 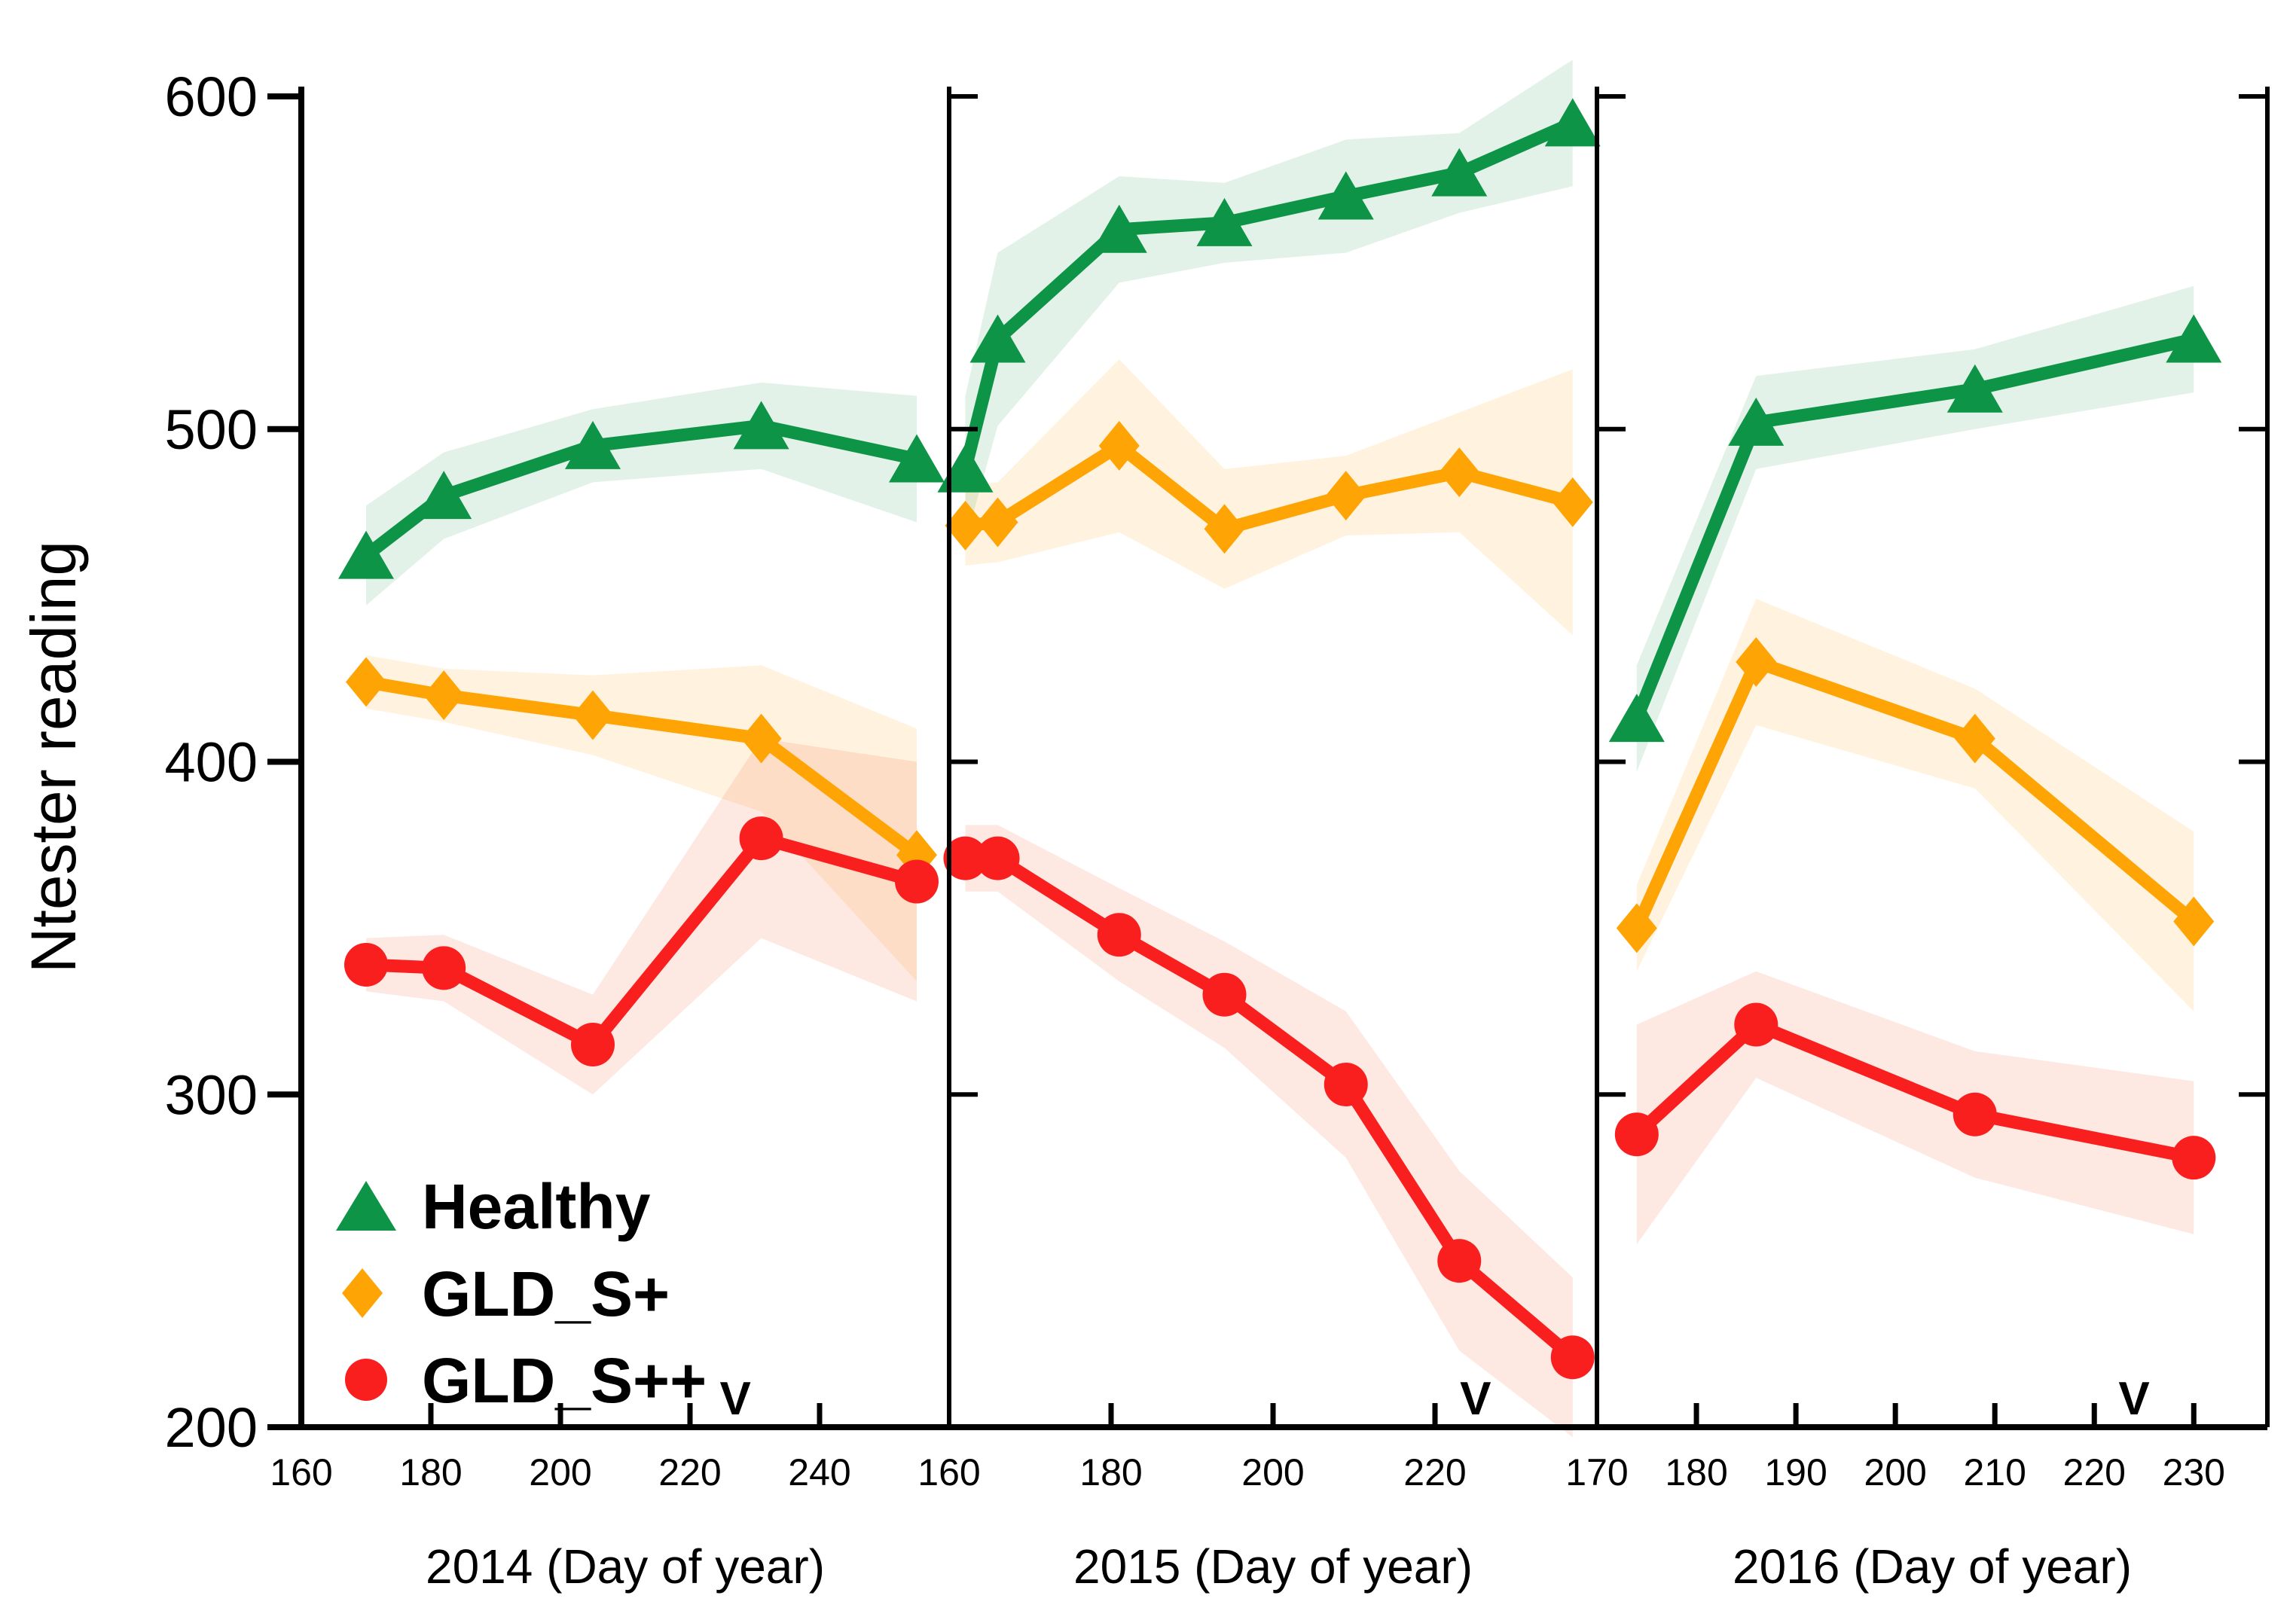 I want to click on x-tick-label: 230, so click(x=2194, y=1472).